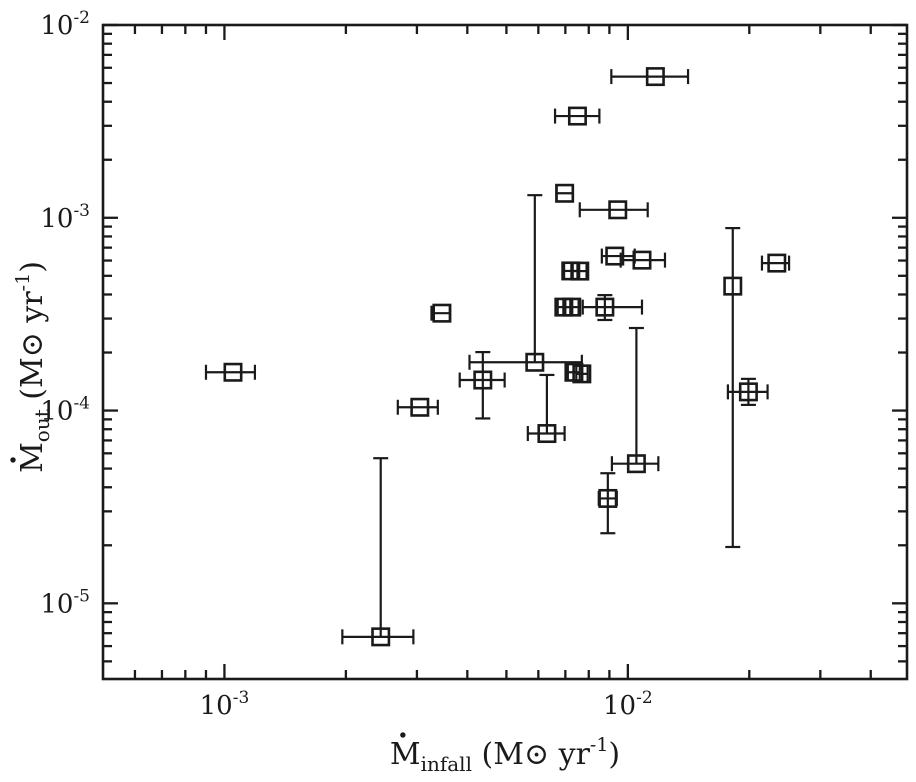  What do you see at coordinates (42, 425) in the screenshot?
I see `axis-title-subscript: out` at bounding box center [42, 425].